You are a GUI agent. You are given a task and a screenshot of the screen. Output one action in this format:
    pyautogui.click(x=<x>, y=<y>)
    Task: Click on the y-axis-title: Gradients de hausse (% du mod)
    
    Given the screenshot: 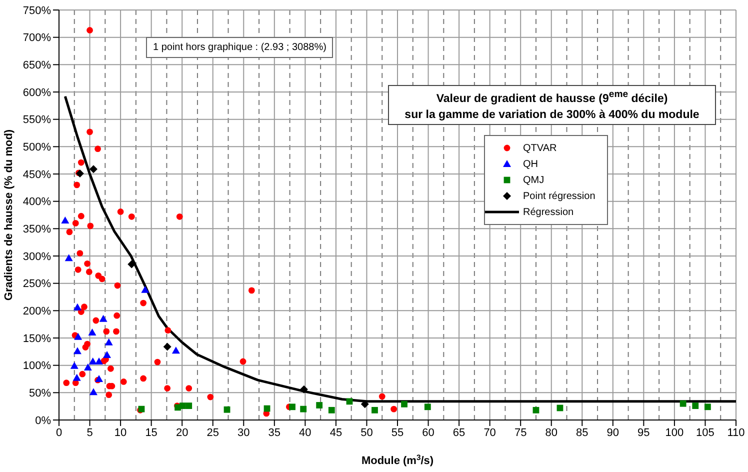 What is the action you would take?
    pyautogui.click(x=9, y=215)
    